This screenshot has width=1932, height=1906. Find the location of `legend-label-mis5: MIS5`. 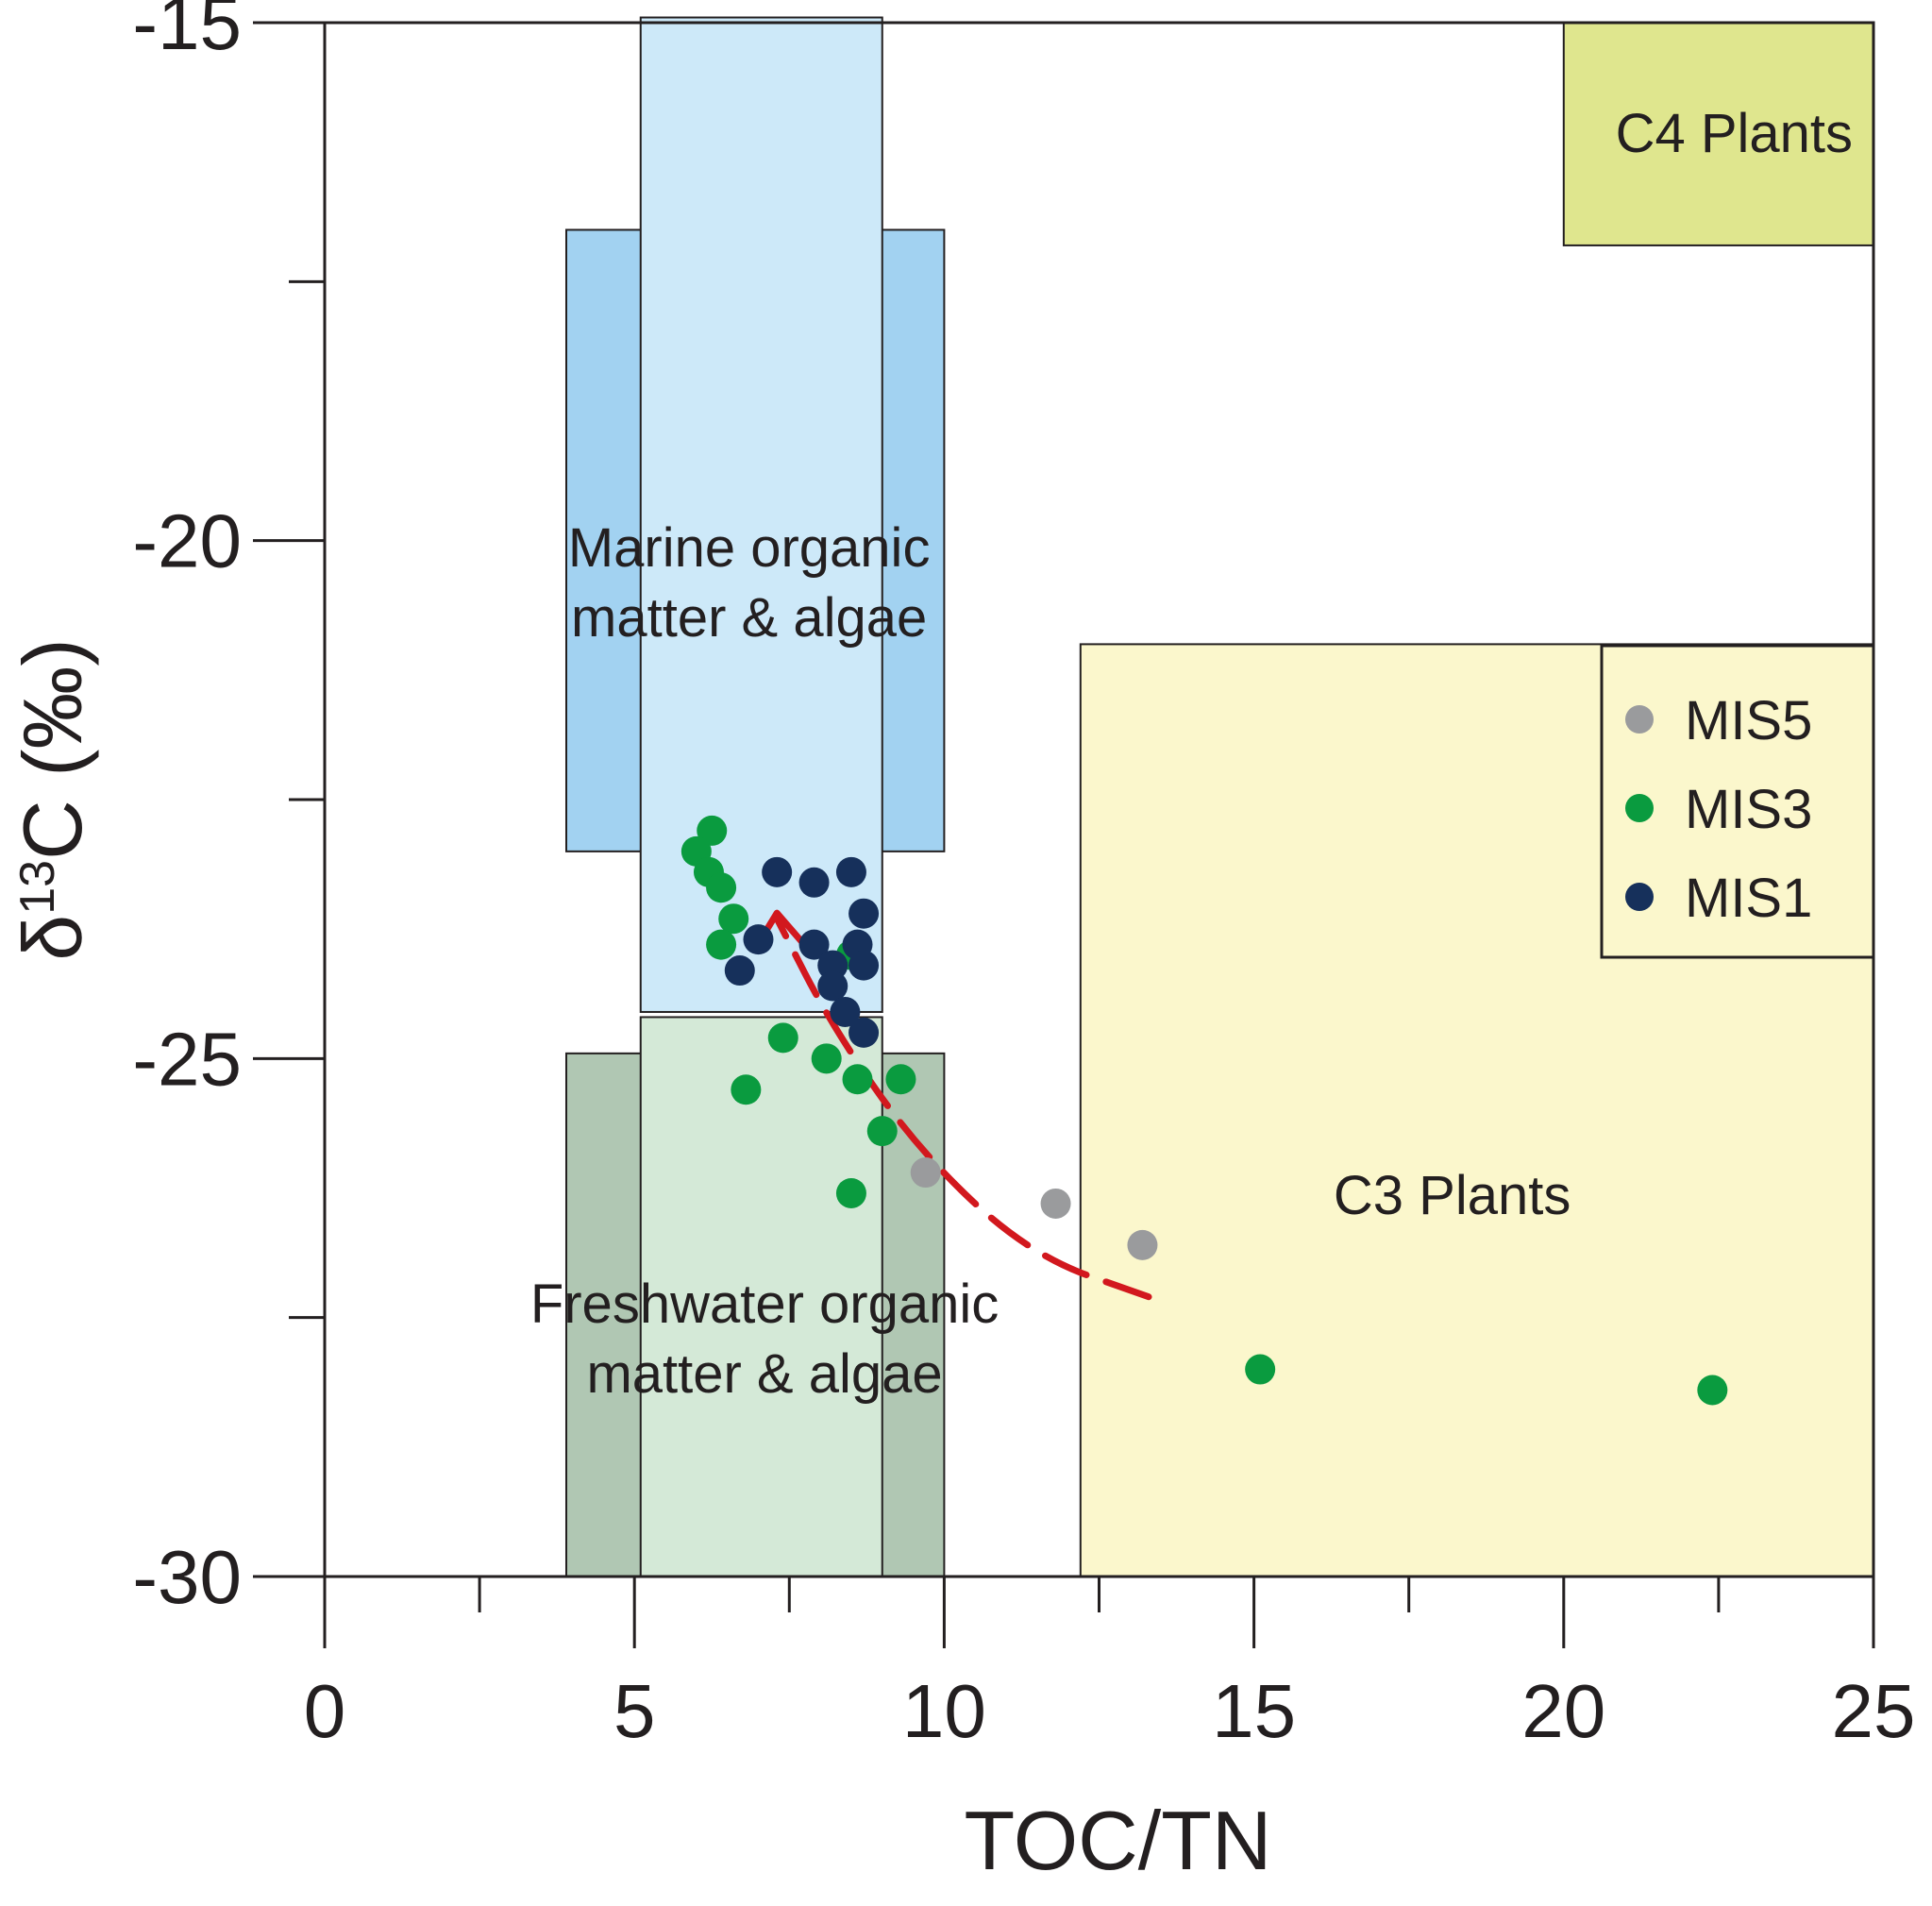

legend-label-mis5: MIS5 is located at coordinates (1748, 720).